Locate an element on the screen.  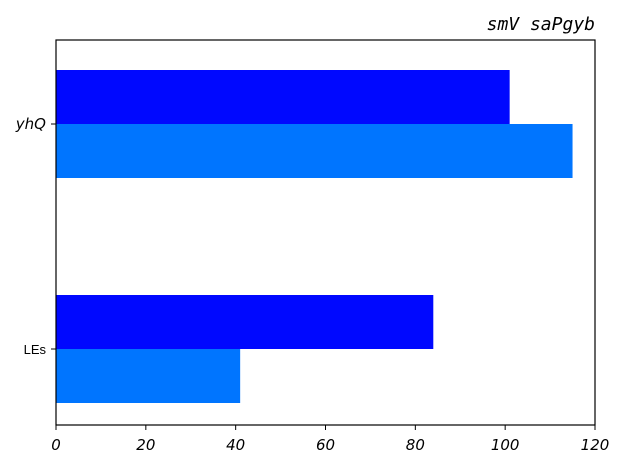
x-tick-label: 20 is located at coordinates (145, 445).